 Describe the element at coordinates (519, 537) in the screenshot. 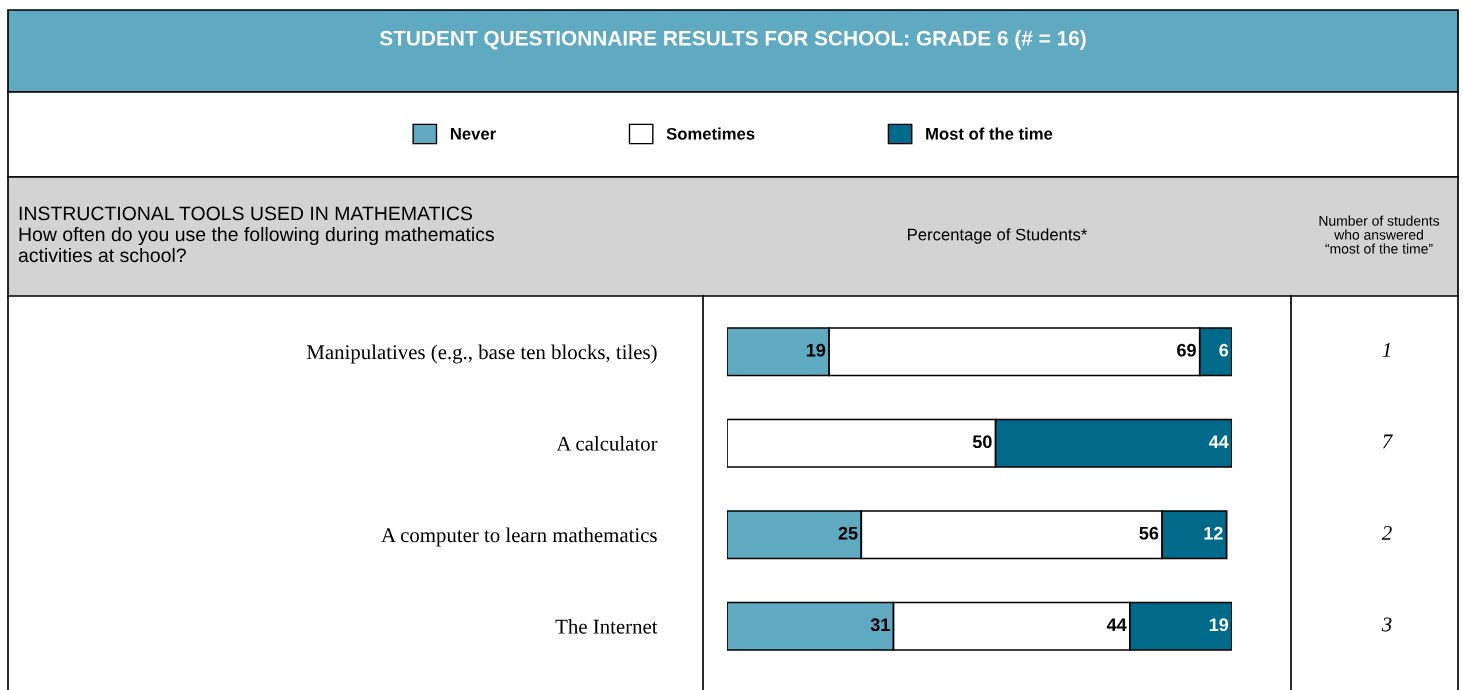

I see `y-tick-label: A computer to learn mathematics` at that location.